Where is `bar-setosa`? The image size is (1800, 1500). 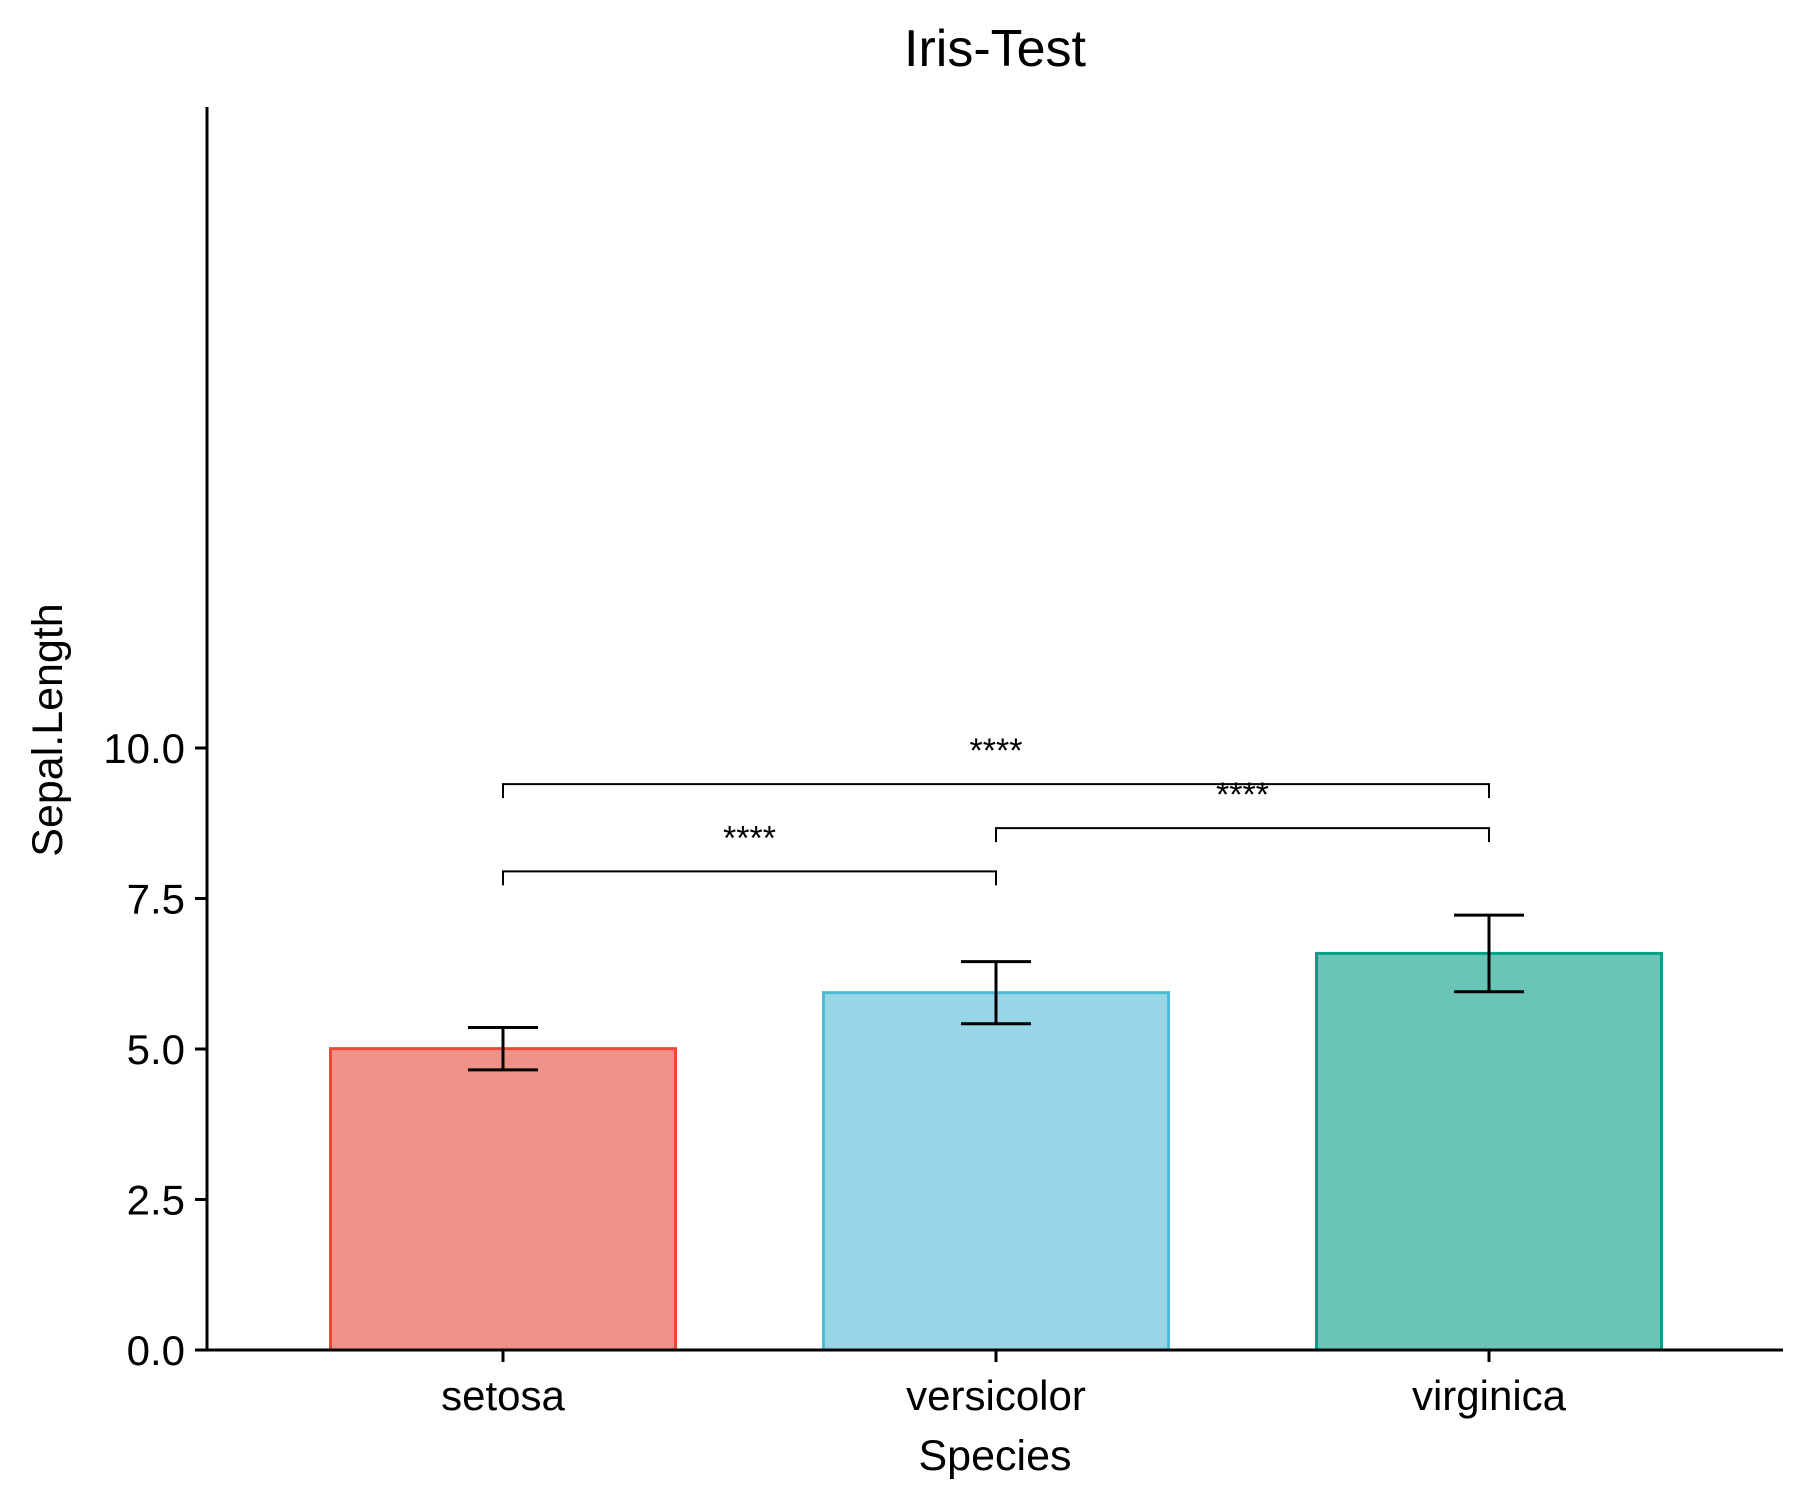 bar-setosa is located at coordinates (503, 1199).